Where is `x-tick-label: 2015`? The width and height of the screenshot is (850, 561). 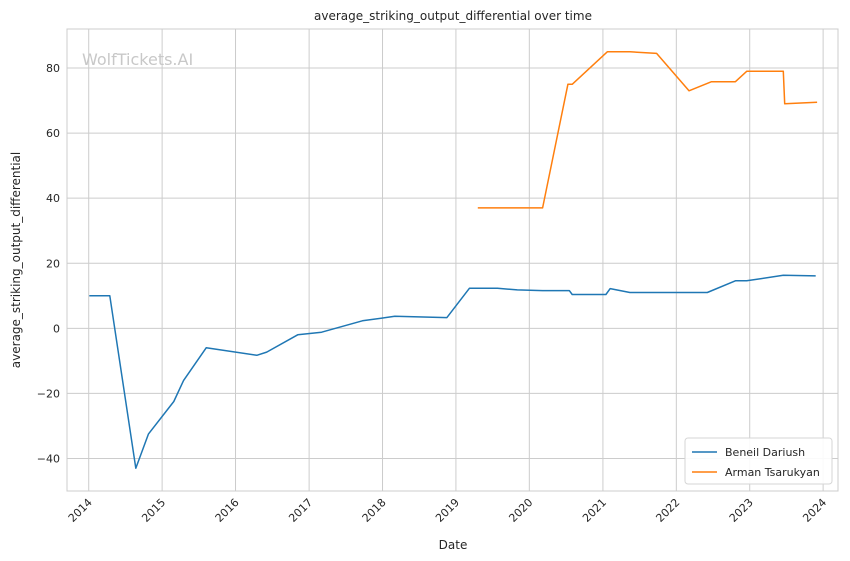
x-tick-label: 2015 is located at coordinates (153, 510).